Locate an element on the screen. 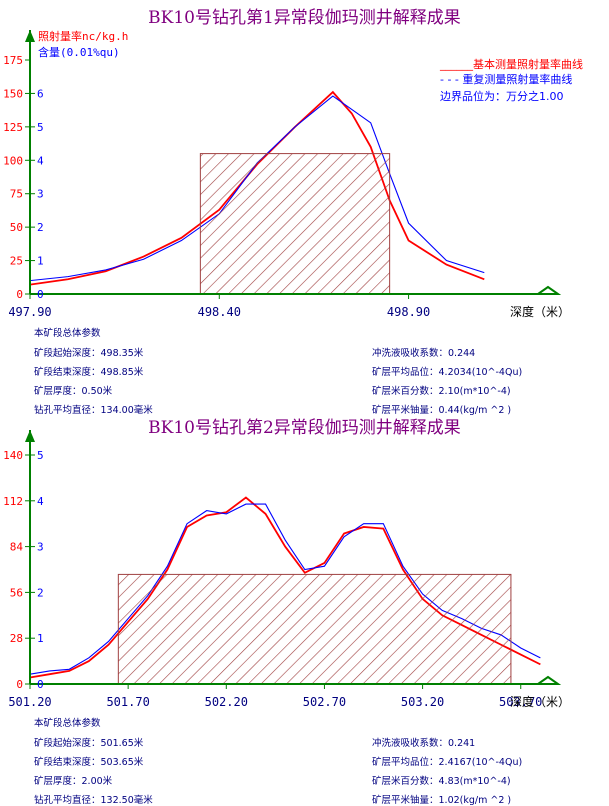 This screenshot has width=609, height=806. param-thickness: 矿层厚度：0.50米 is located at coordinates (73, 391).